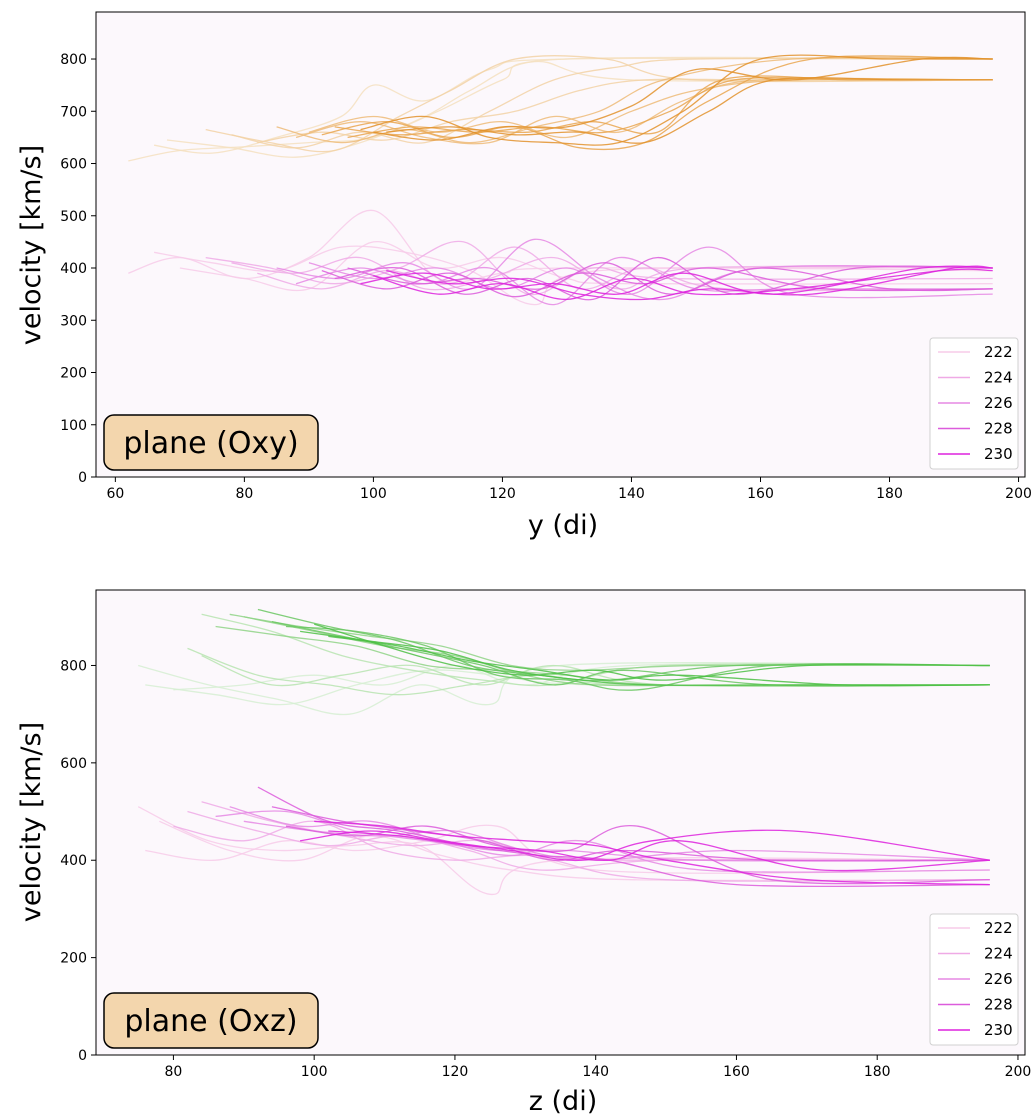 The width and height of the screenshot is (1033, 1117). What do you see at coordinates (998, 378) in the screenshot?
I see `legend-label-oxy-224: 224` at bounding box center [998, 378].